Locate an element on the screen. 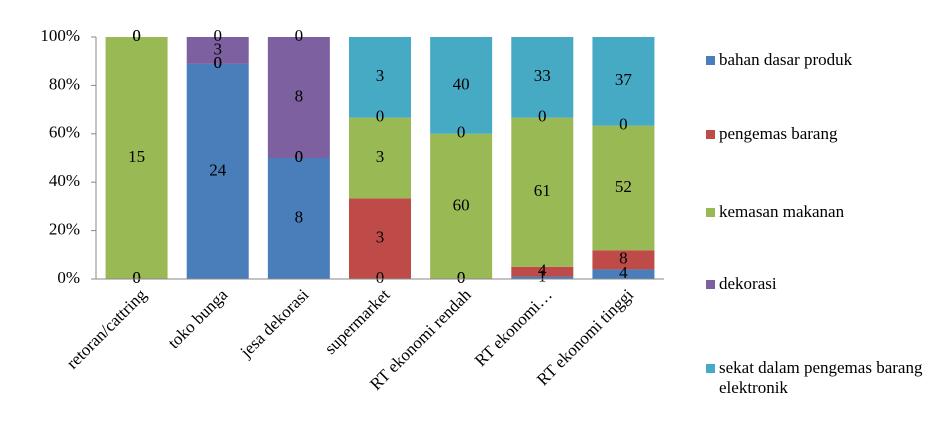 Image resolution: width=932 pixels, height=425 pixels. data-label: 15 is located at coordinates (136, 156).